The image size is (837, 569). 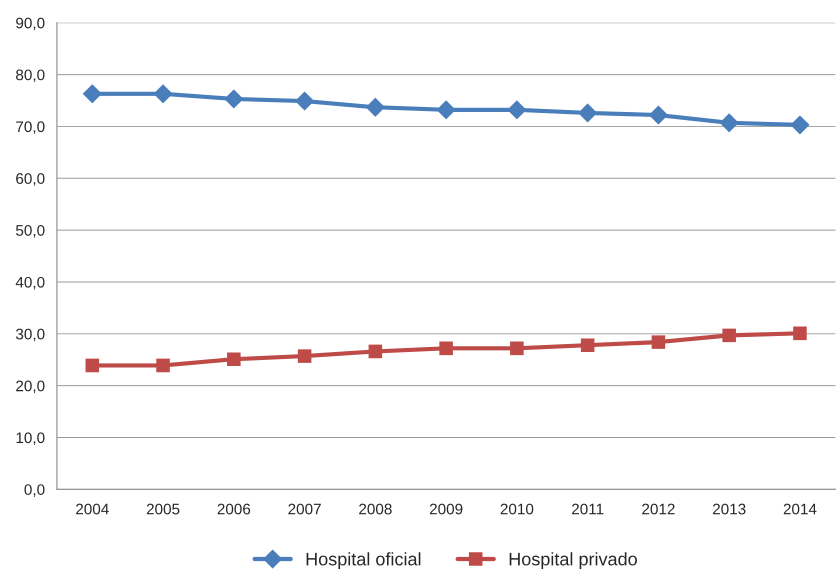 I want to click on x-tick-label: 2012, so click(x=658, y=509).